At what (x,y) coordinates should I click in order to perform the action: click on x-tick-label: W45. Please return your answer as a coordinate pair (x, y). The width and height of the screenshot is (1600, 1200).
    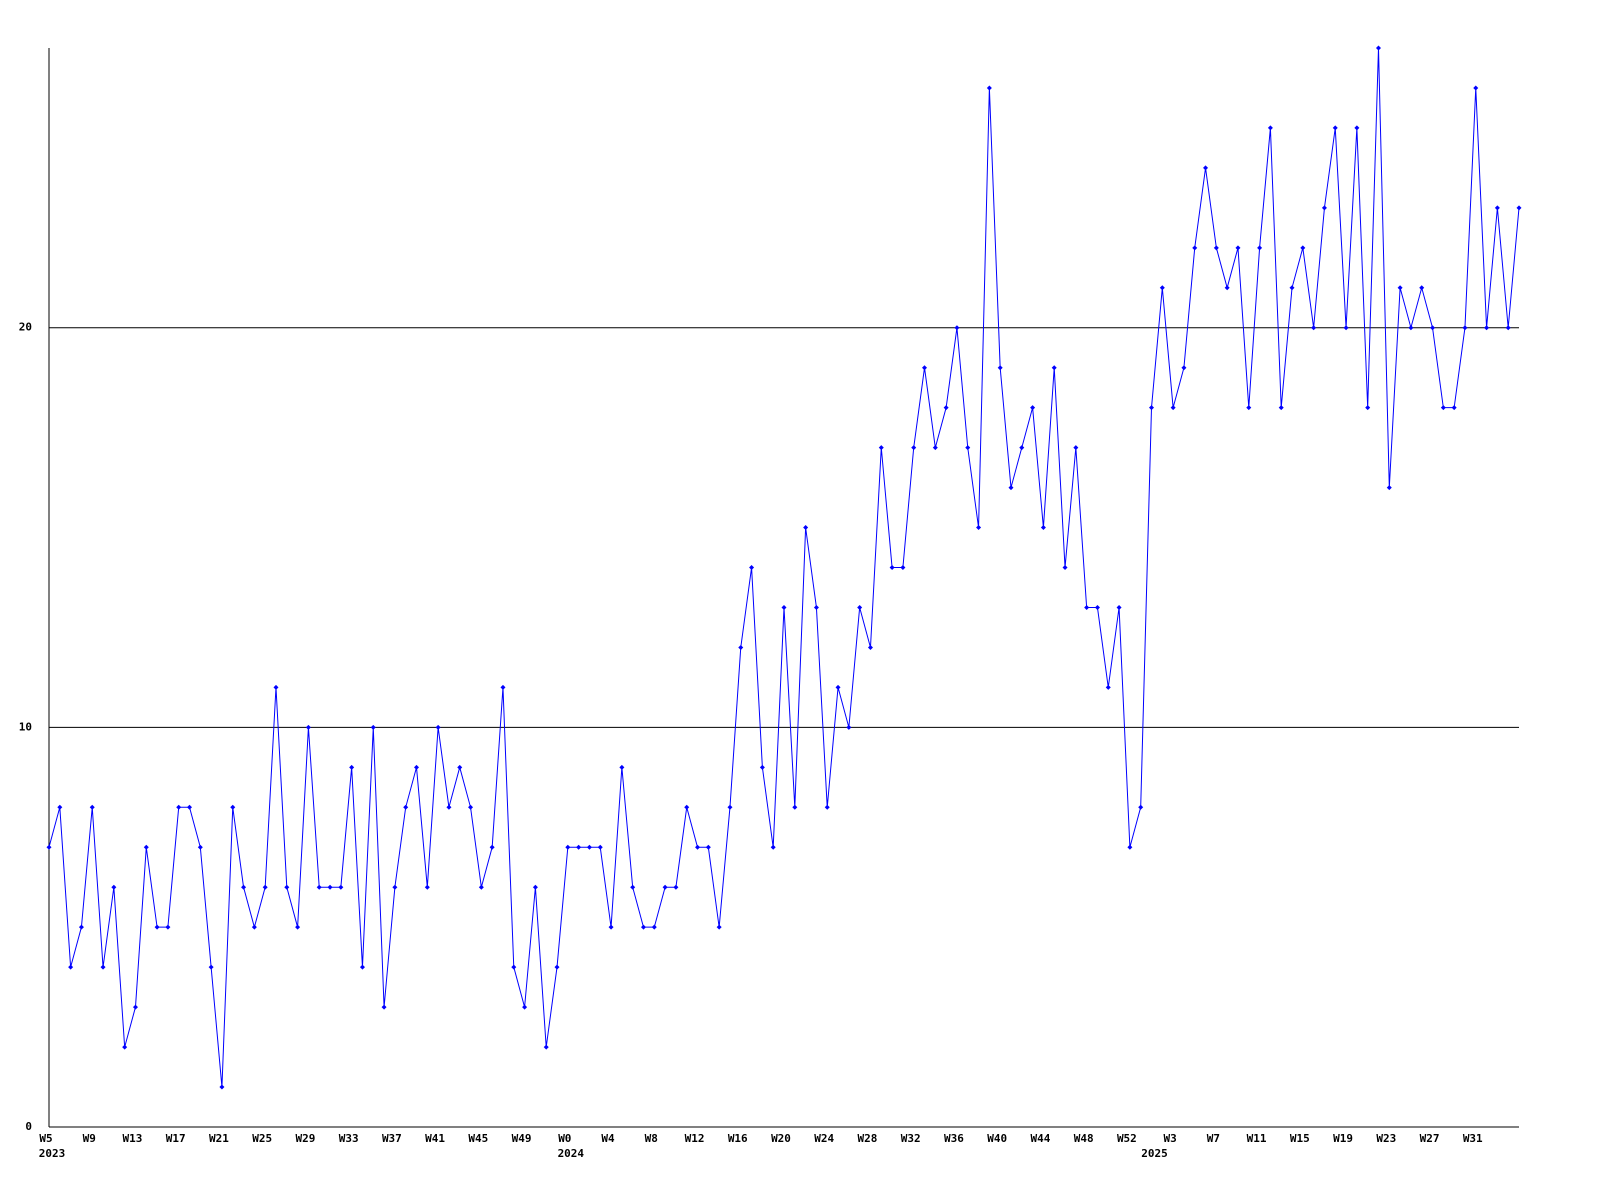
    Looking at the image, I should click on (478, 1138).